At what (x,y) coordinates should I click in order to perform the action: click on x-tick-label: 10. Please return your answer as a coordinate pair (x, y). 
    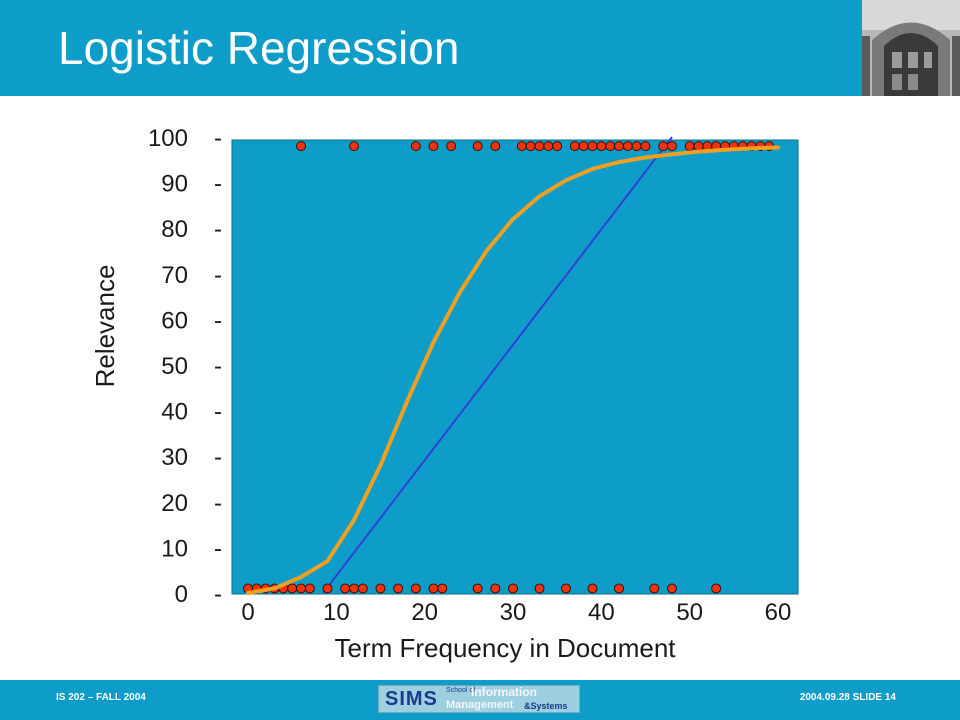
    Looking at the image, I should click on (336, 612).